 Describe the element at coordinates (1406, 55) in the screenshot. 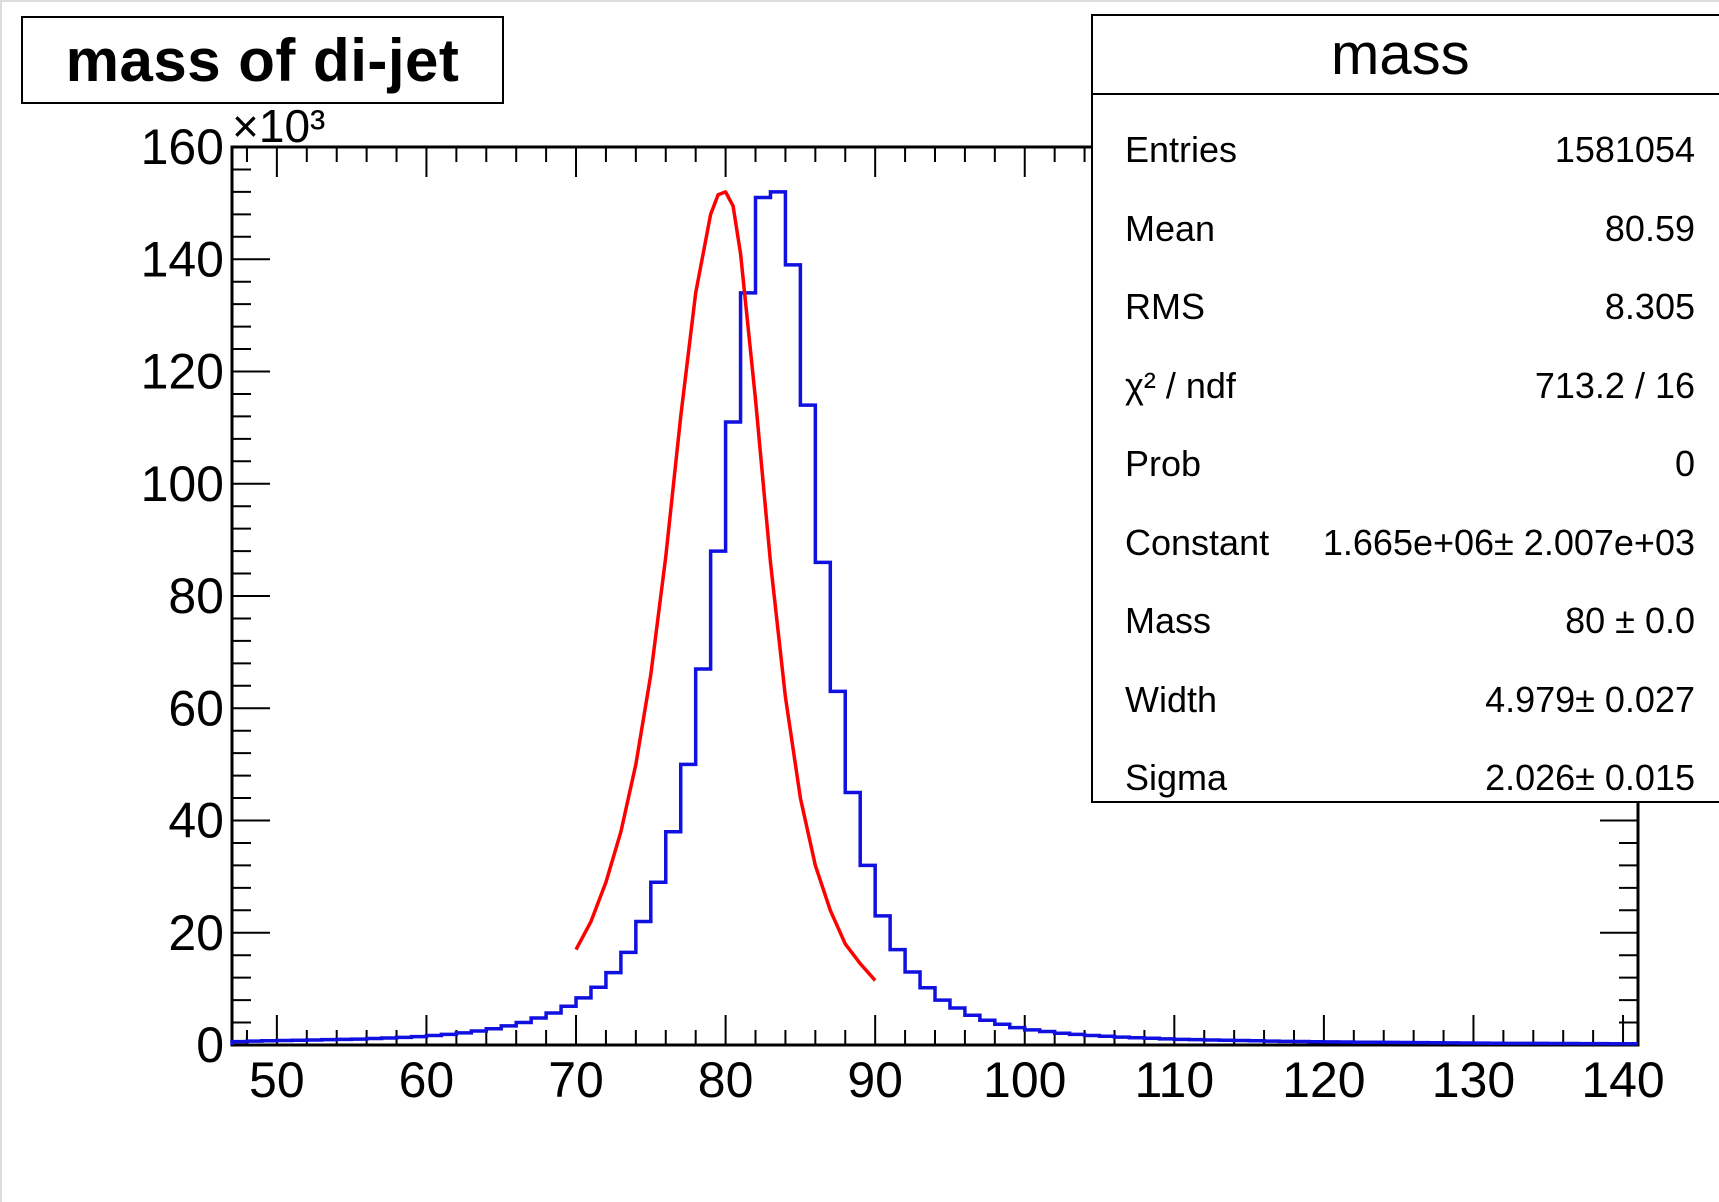

I see `stats-title: mass` at that location.